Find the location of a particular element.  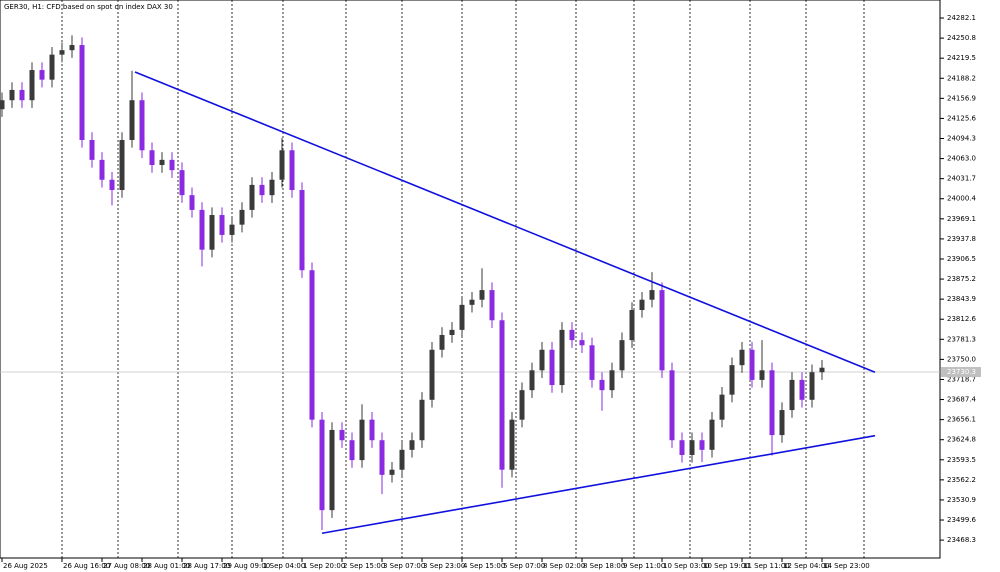

trendline is located at coordinates (598, 484).